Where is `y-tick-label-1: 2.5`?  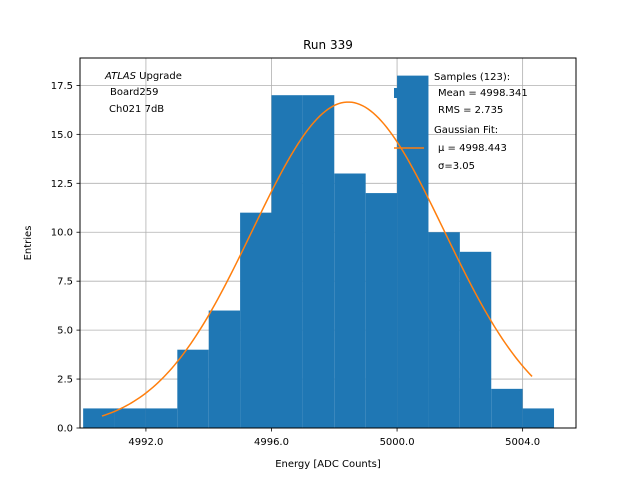
y-tick-label-1: 2.5 is located at coordinates (65, 380).